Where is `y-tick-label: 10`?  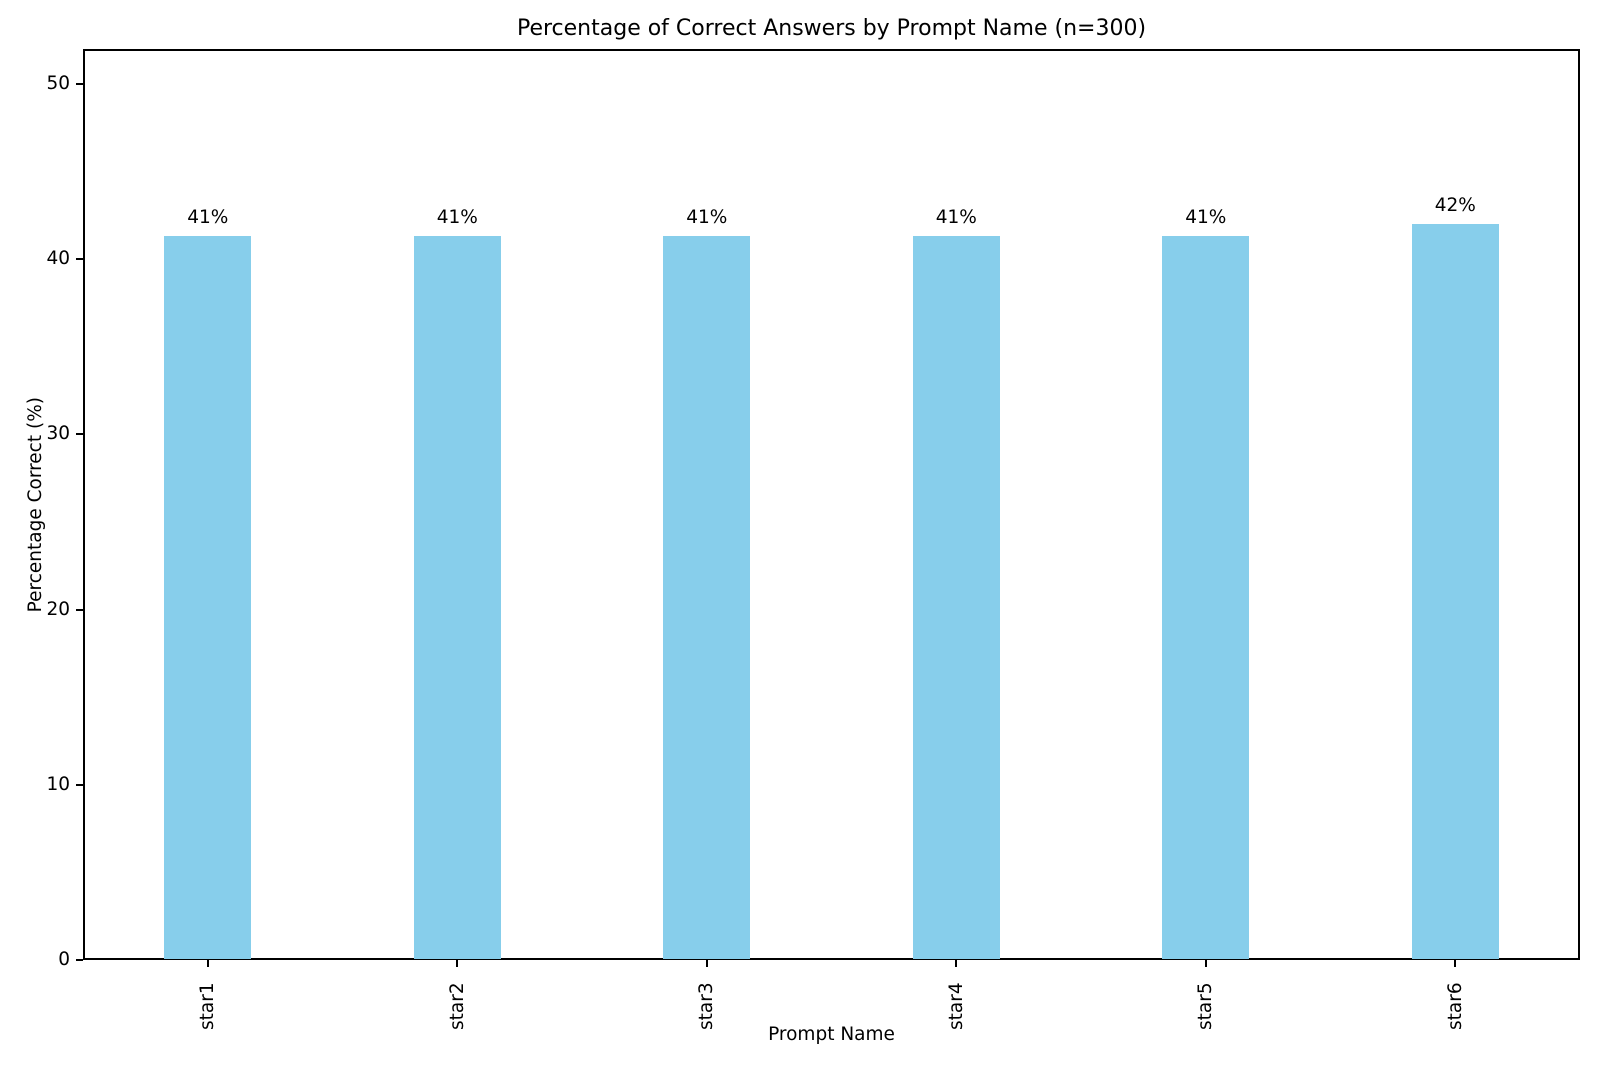
y-tick-label: 10 is located at coordinates (58, 784).